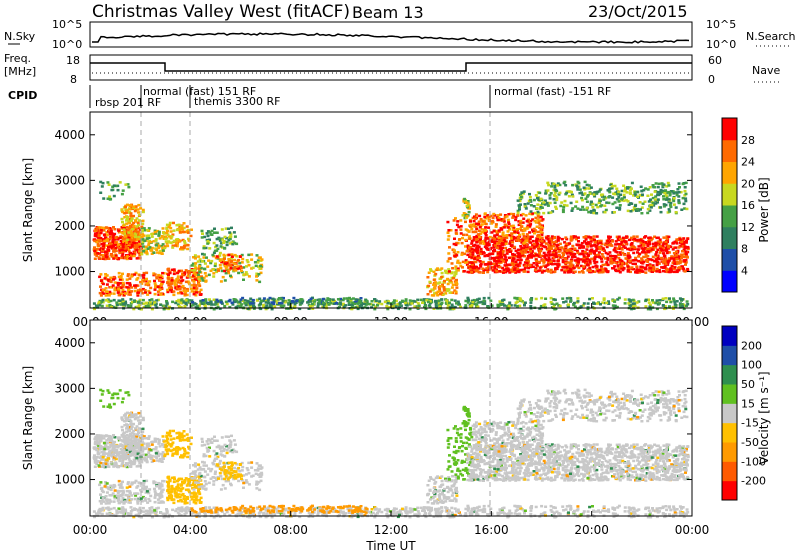 This screenshot has height=554, width=800. Describe the element at coordinates (715, 60) in the screenshot. I see `nave-tick-top: 60` at that location.